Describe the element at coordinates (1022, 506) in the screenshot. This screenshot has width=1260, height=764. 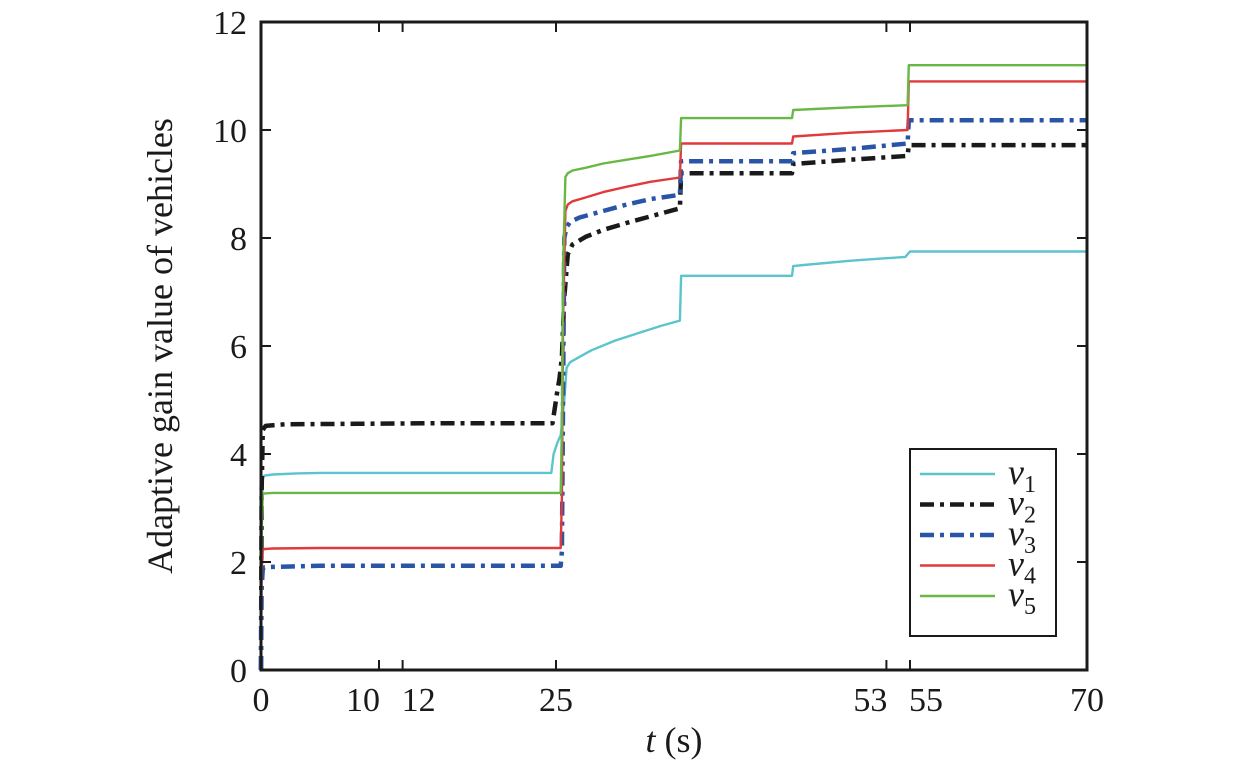
I see `legend-label-v2: v2` at that location.